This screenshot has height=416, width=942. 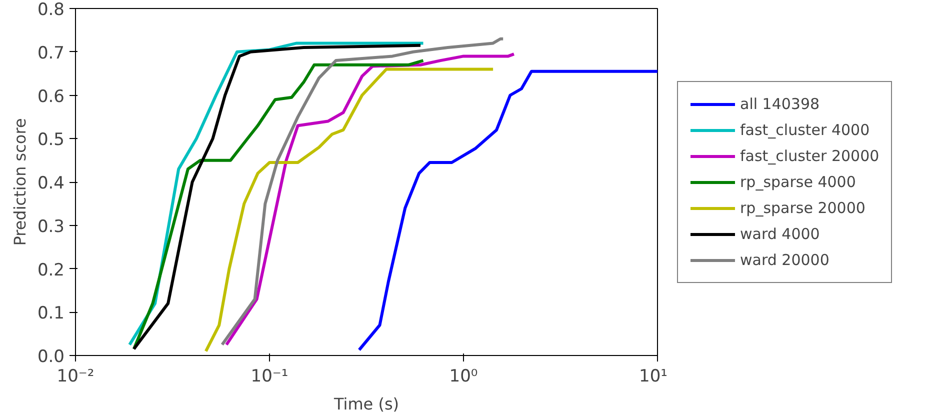 I want to click on x-tick-label: 10⁰, so click(x=463, y=376).